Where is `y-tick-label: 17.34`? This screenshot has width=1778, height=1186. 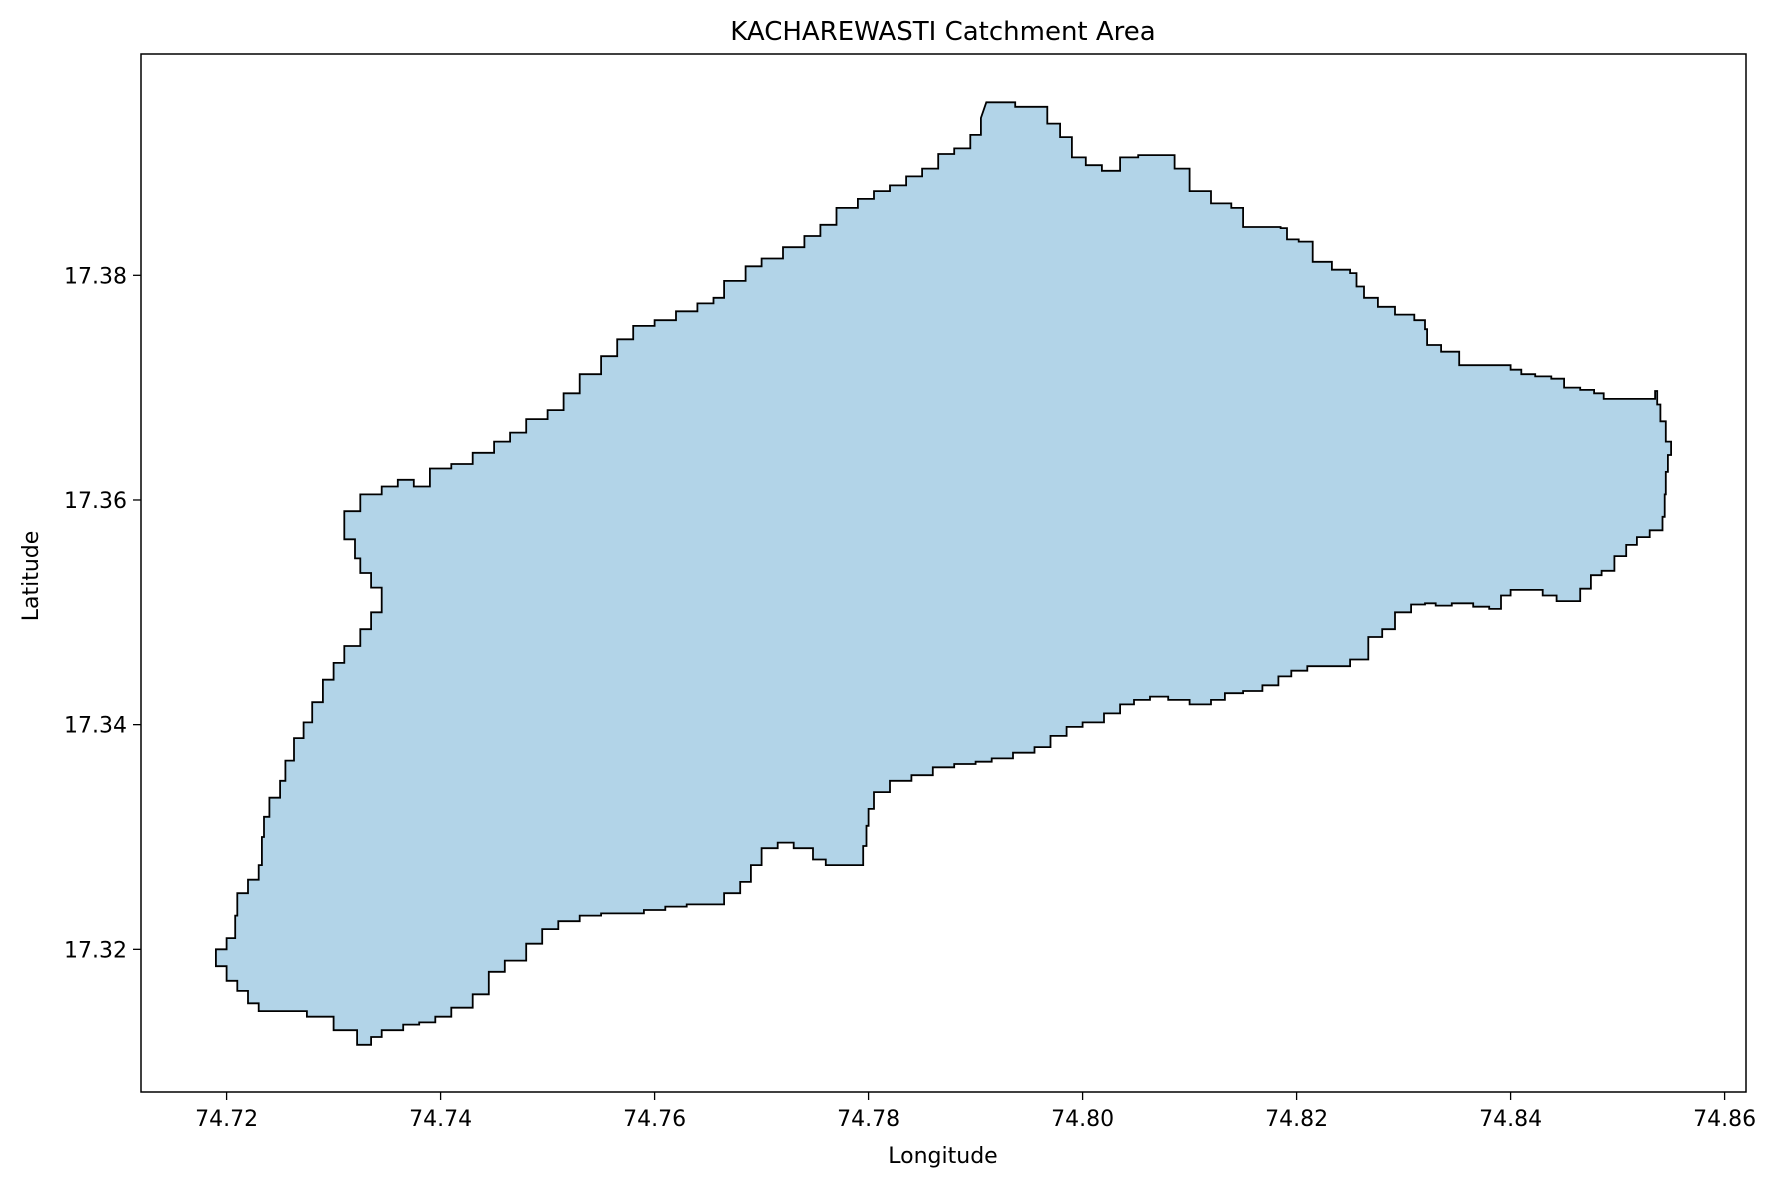
y-tick-label: 17.34 is located at coordinates (95, 726).